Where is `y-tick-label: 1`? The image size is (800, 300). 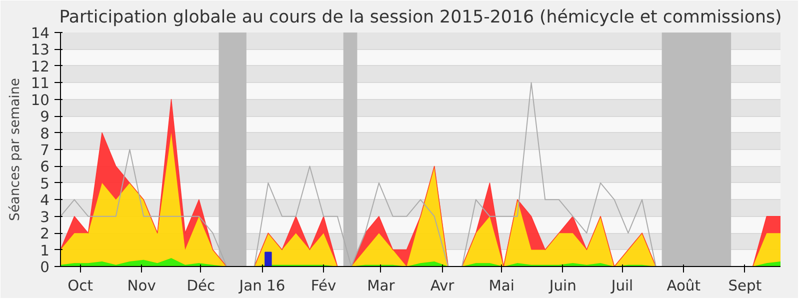
y-tick-label: 1 is located at coordinates (45, 251).